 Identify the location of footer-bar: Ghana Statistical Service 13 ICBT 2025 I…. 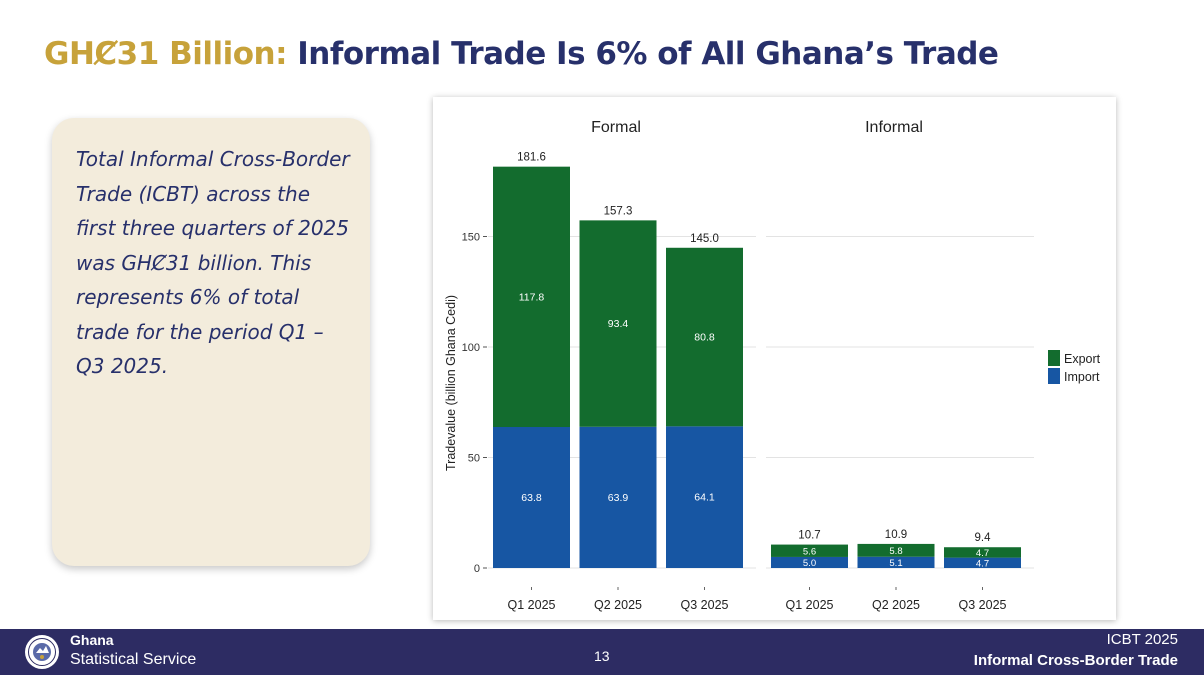
(602, 652).